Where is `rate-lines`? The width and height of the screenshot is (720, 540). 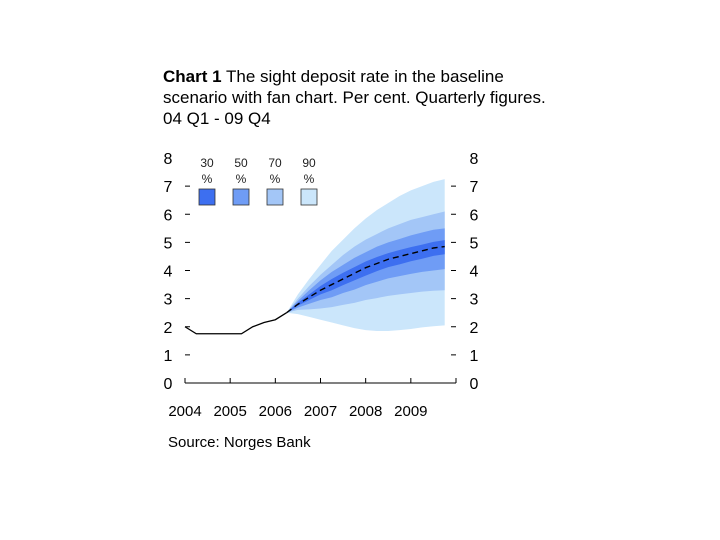
rate-lines is located at coordinates (314, 290).